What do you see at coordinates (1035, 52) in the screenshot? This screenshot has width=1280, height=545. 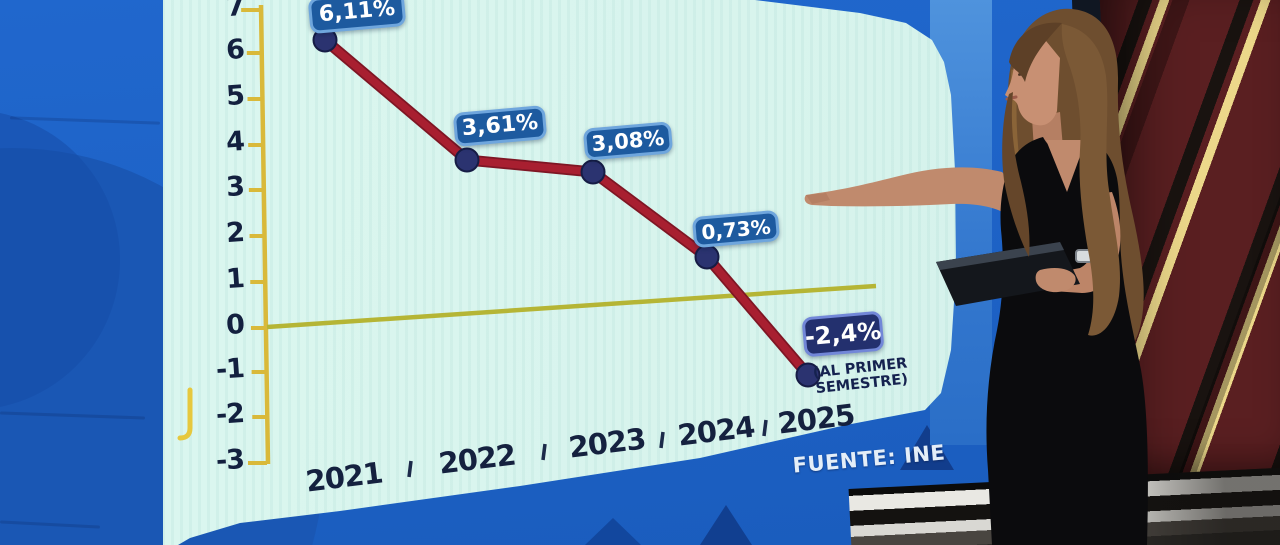 I see `presenter-hair-front` at bounding box center [1035, 52].